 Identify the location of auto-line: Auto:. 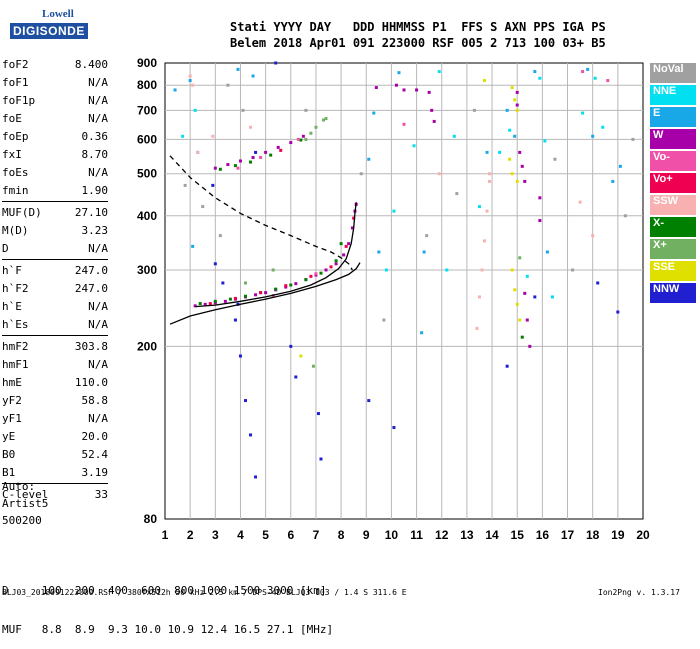
(19, 486).